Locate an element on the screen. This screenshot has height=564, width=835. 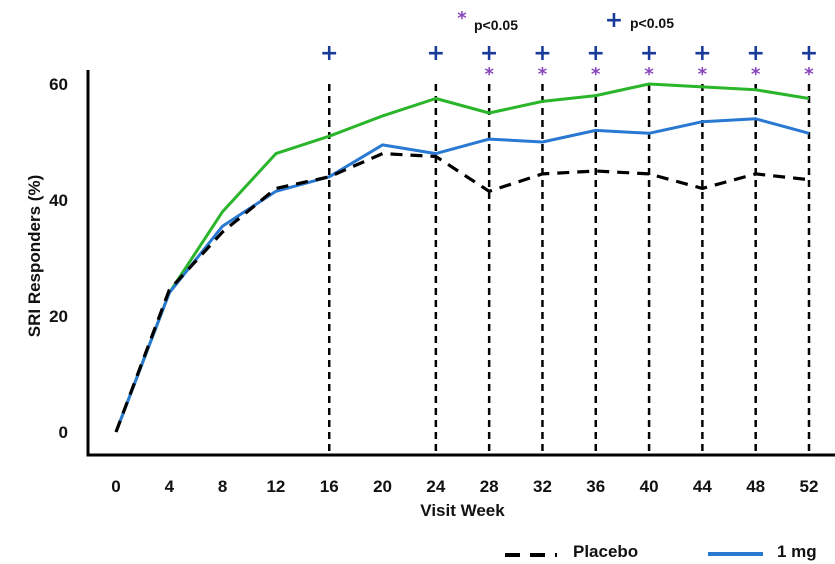
star-label: p<0.05 is located at coordinates (496, 25).